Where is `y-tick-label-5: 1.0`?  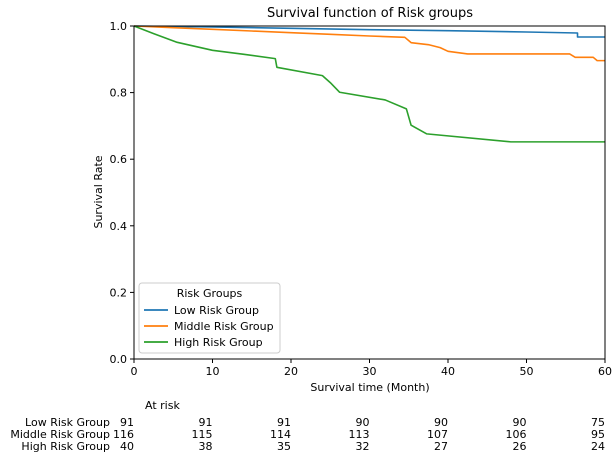 y-tick-label-5: 1.0 is located at coordinates (119, 26).